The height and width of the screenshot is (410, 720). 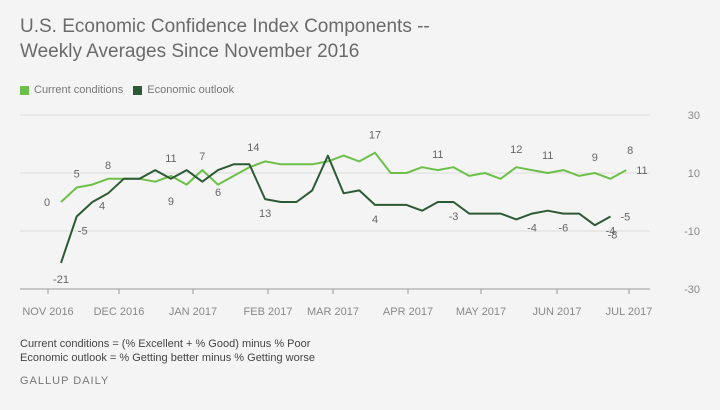 I want to click on x-tick-label: MAR 2017, so click(x=333, y=312).